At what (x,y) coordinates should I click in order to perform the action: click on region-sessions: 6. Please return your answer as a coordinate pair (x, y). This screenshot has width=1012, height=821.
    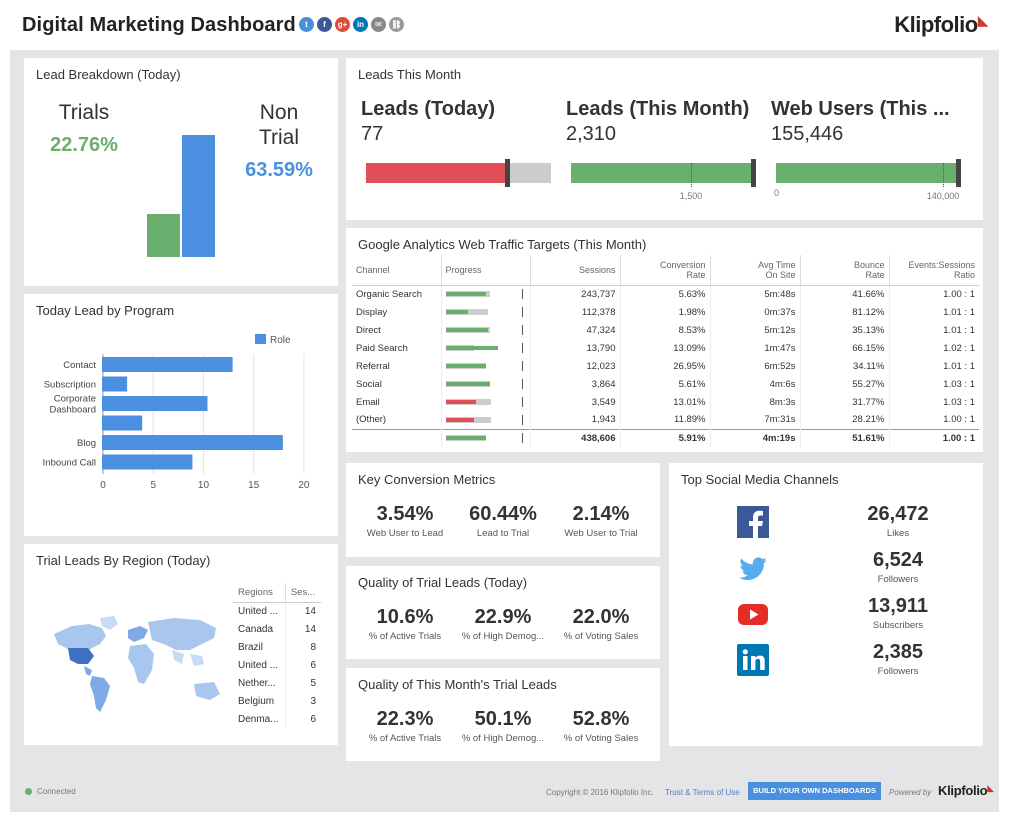
    Looking at the image, I should click on (302, 719).